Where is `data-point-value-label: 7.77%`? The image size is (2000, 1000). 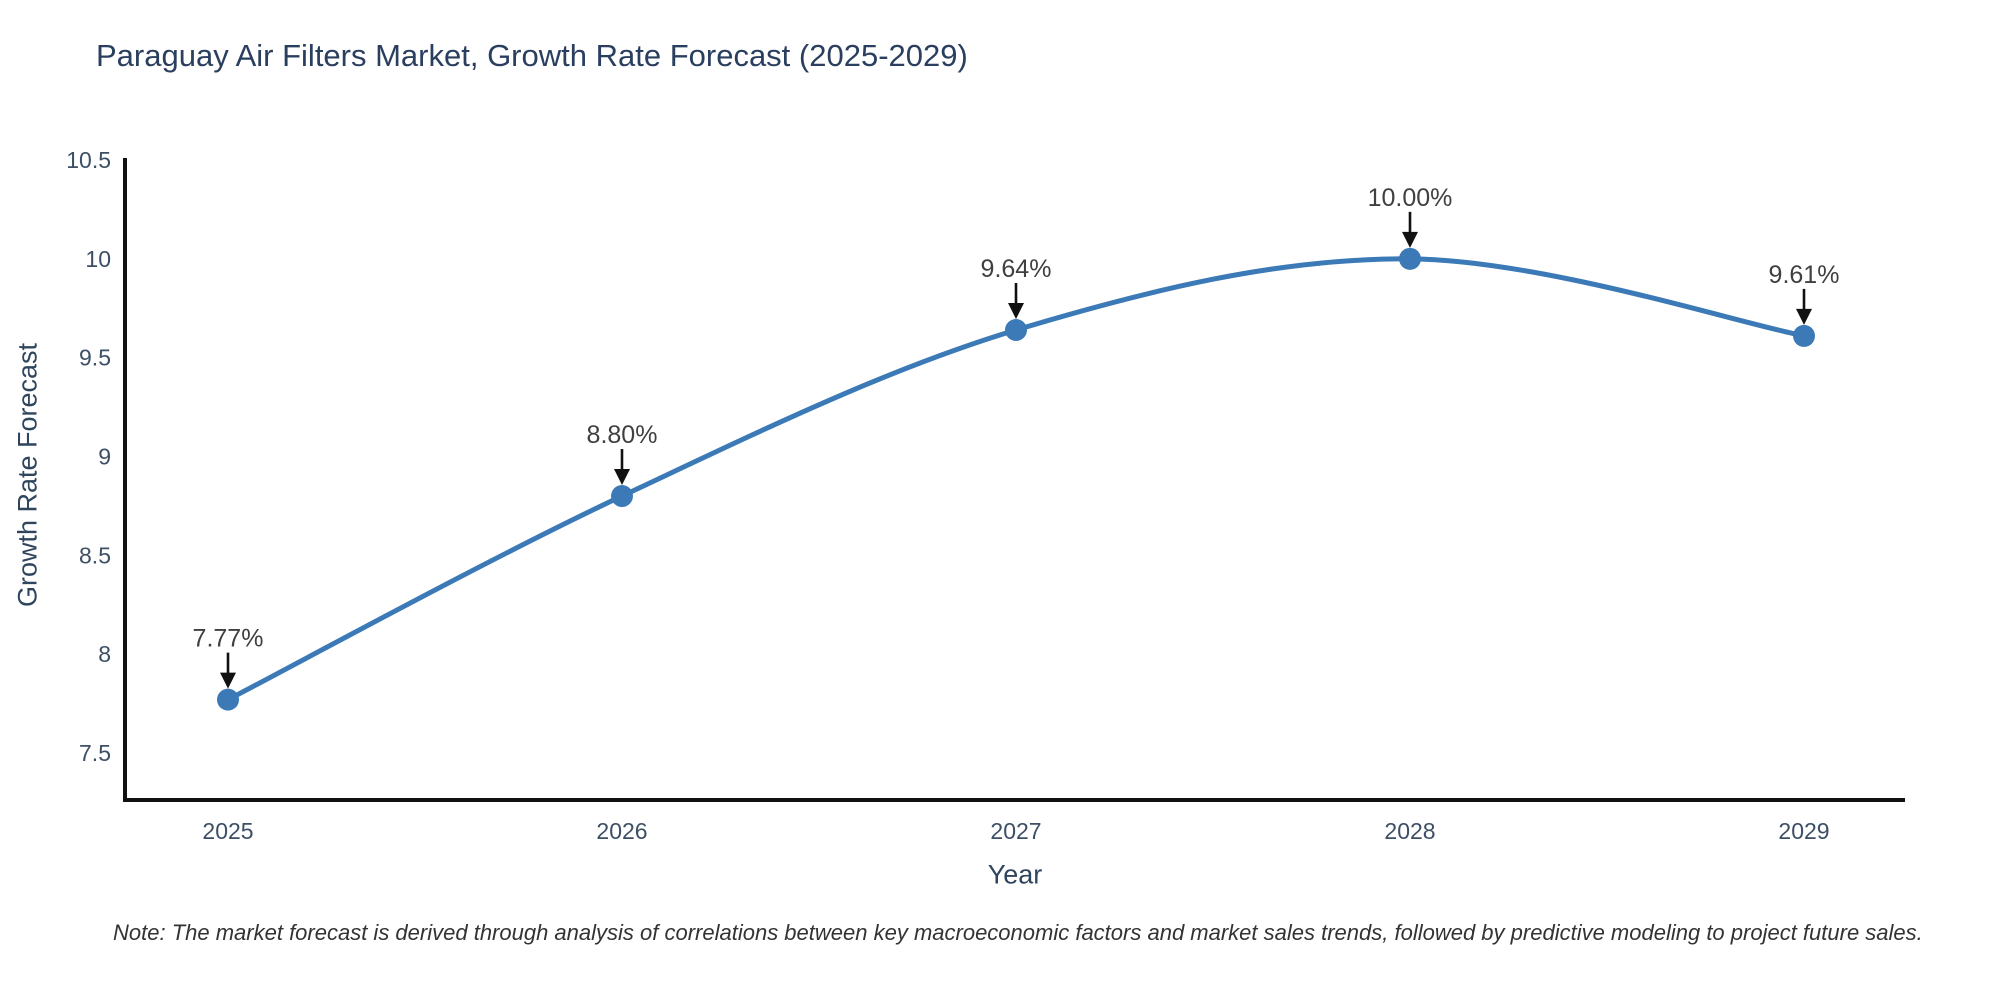
data-point-value-label: 7.77% is located at coordinates (228, 639).